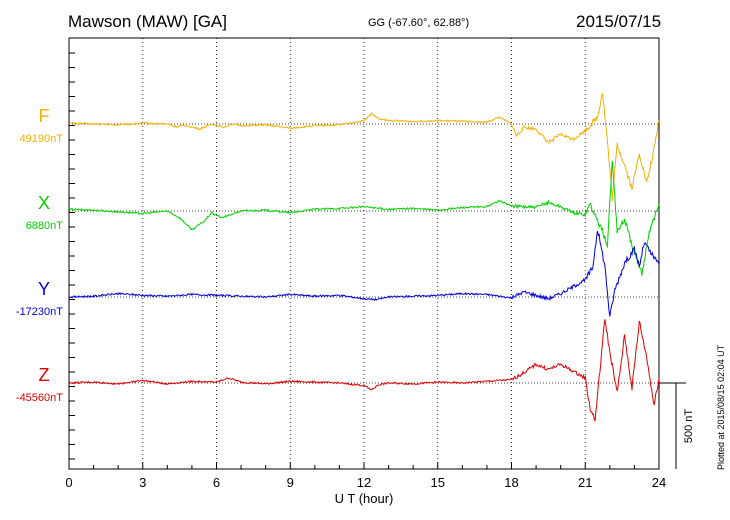 The image size is (730, 520). What do you see at coordinates (689, 426) in the screenshot?
I see `scale-bar-label: 500 nT` at bounding box center [689, 426].